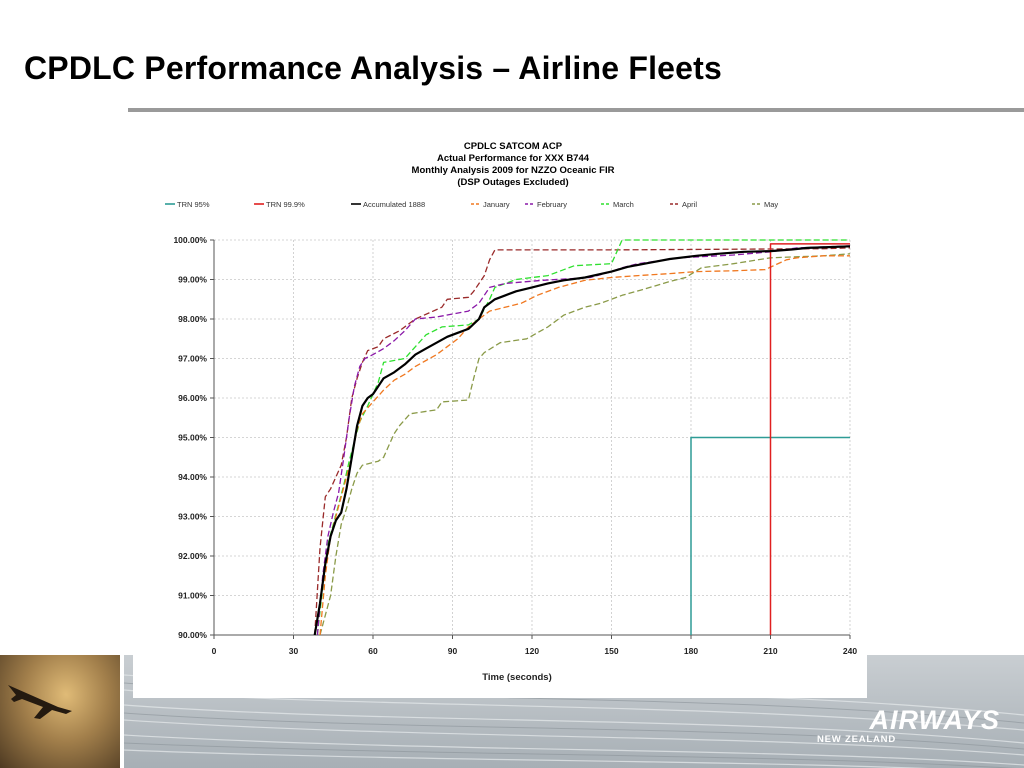 This screenshot has height=768, width=1024. I want to click on y-tick-label: 98.00%, so click(192, 319).